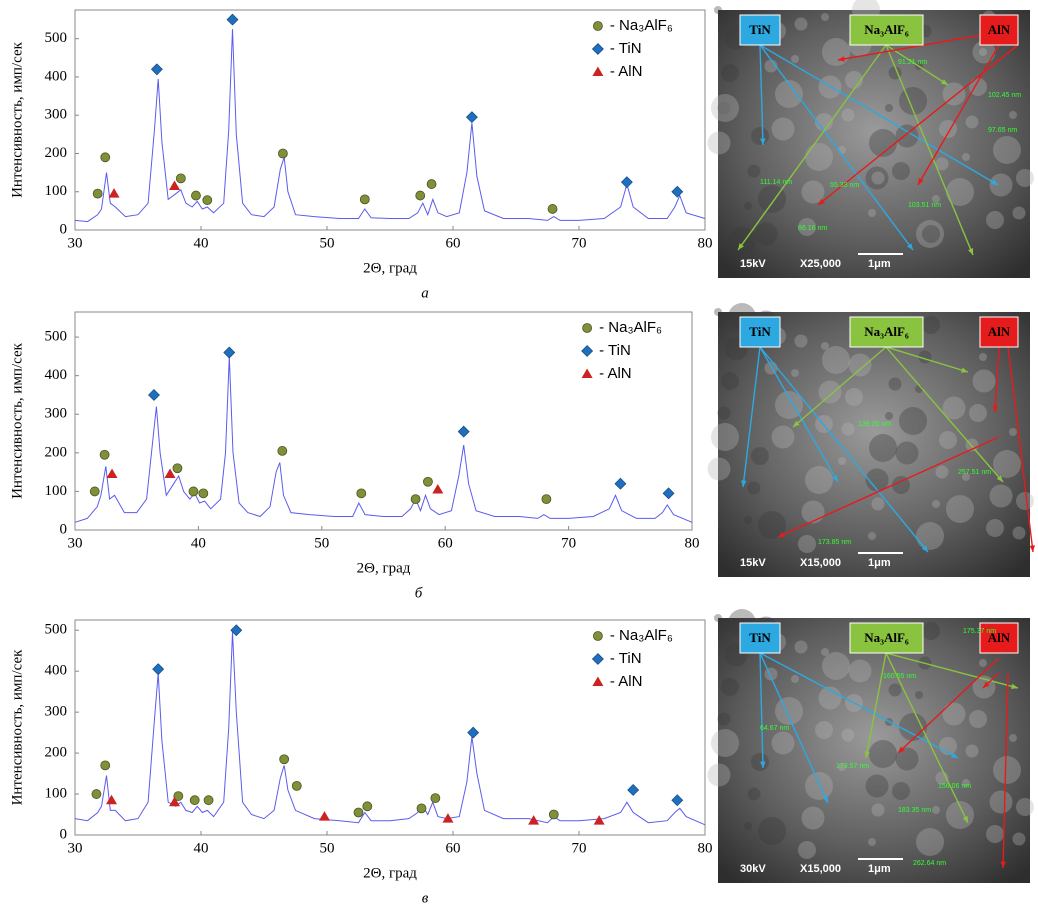  Describe the element at coordinates (64, 834) in the screenshot. I see `y-tick-label: 0` at that location.